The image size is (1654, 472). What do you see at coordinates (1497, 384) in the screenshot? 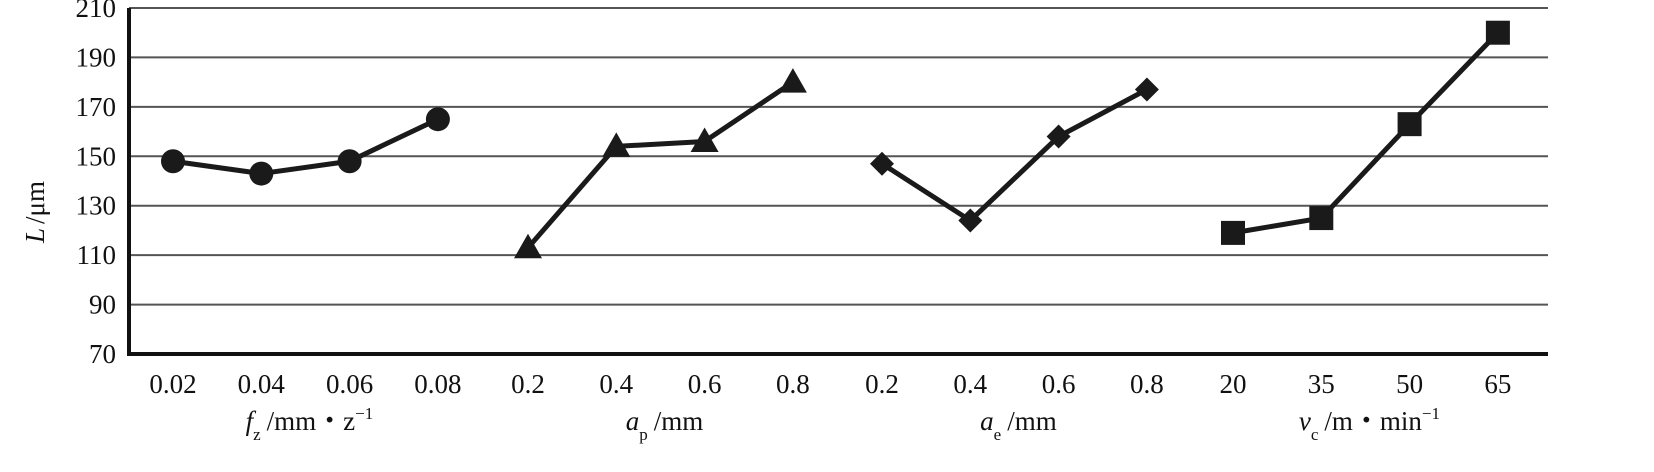
I see `x-tick-label: 65` at bounding box center [1497, 384].